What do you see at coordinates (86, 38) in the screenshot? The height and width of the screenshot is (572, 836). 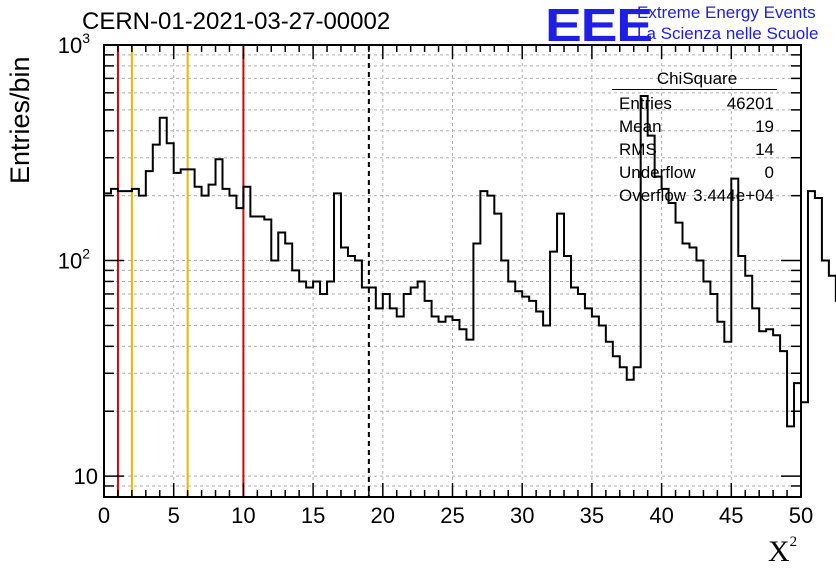 I see `y-tick-label-exponent: 3` at bounding box center [86, 38].